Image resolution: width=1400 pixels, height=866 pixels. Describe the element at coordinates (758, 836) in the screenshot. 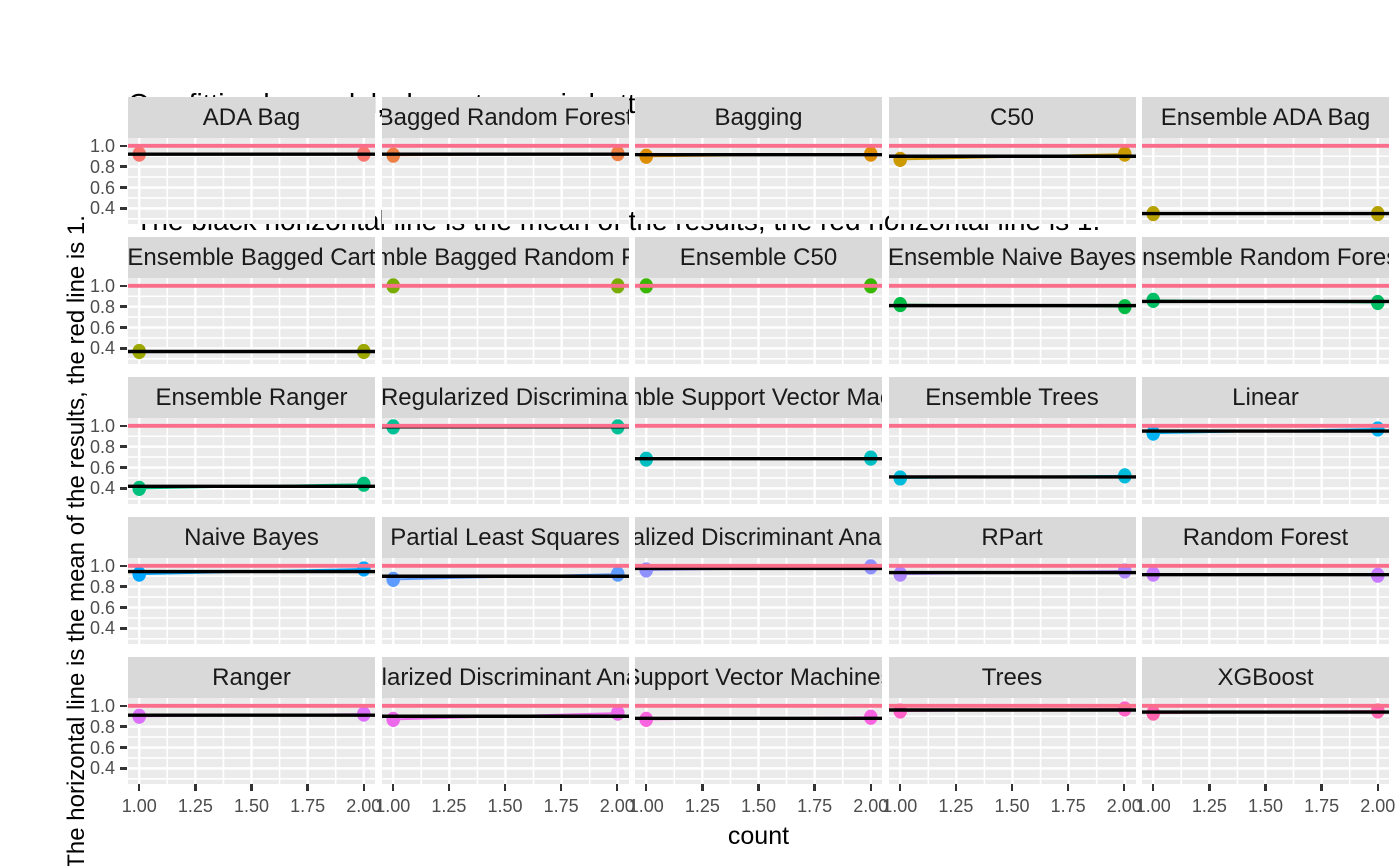

I see `x-axis-label: count` at that location.